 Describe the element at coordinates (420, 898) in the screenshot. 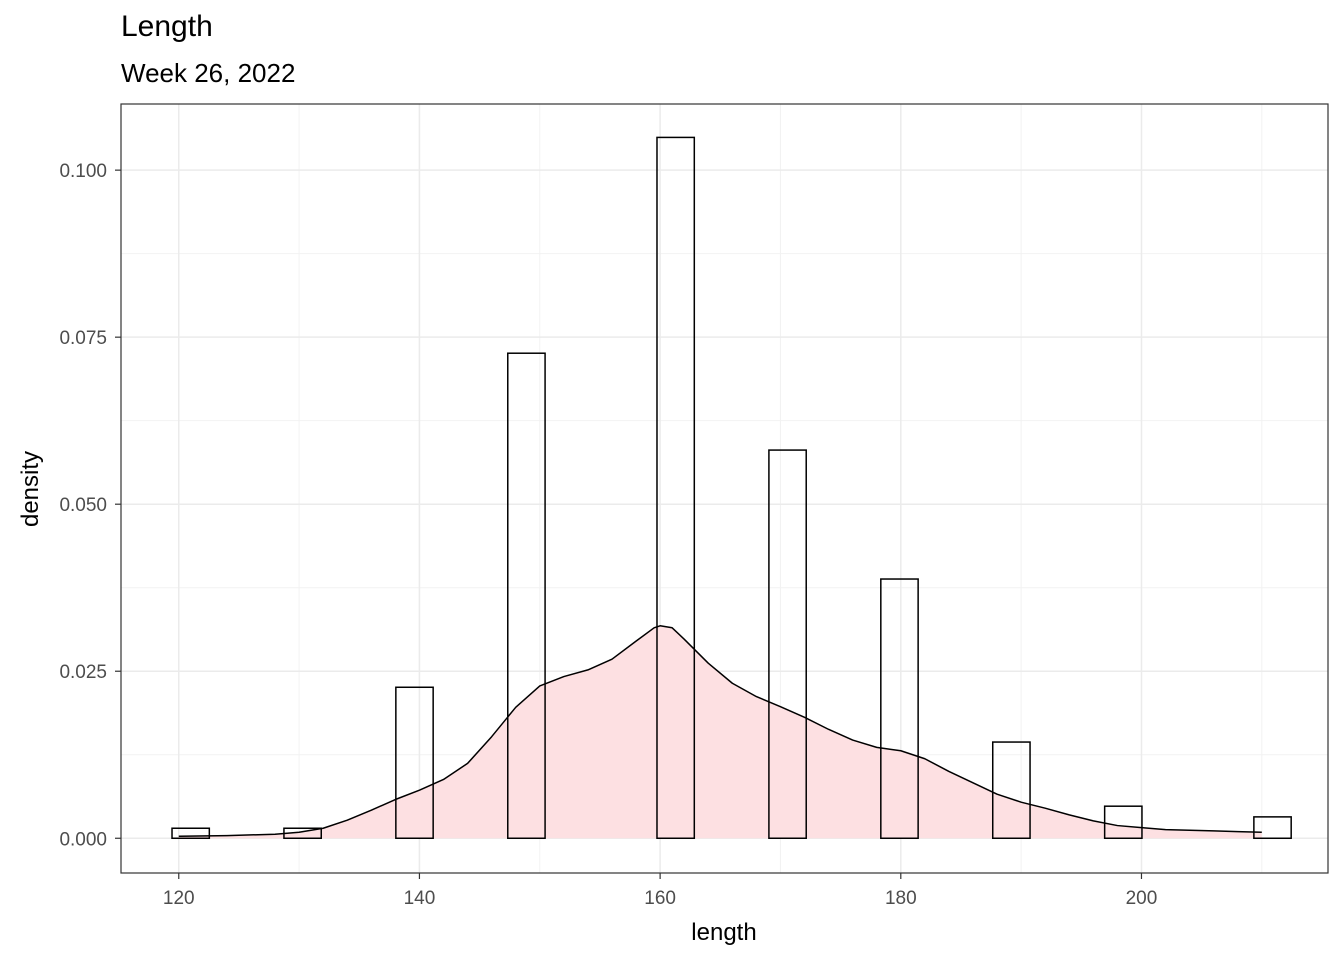

I see `x-tick-label: 140` at that location.